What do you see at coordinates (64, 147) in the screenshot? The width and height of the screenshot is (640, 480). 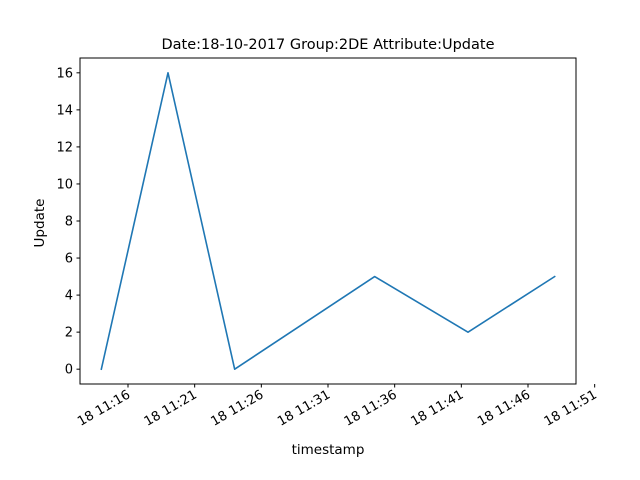 I see `y-tick-label: 12` at bounding box center [64, 147].